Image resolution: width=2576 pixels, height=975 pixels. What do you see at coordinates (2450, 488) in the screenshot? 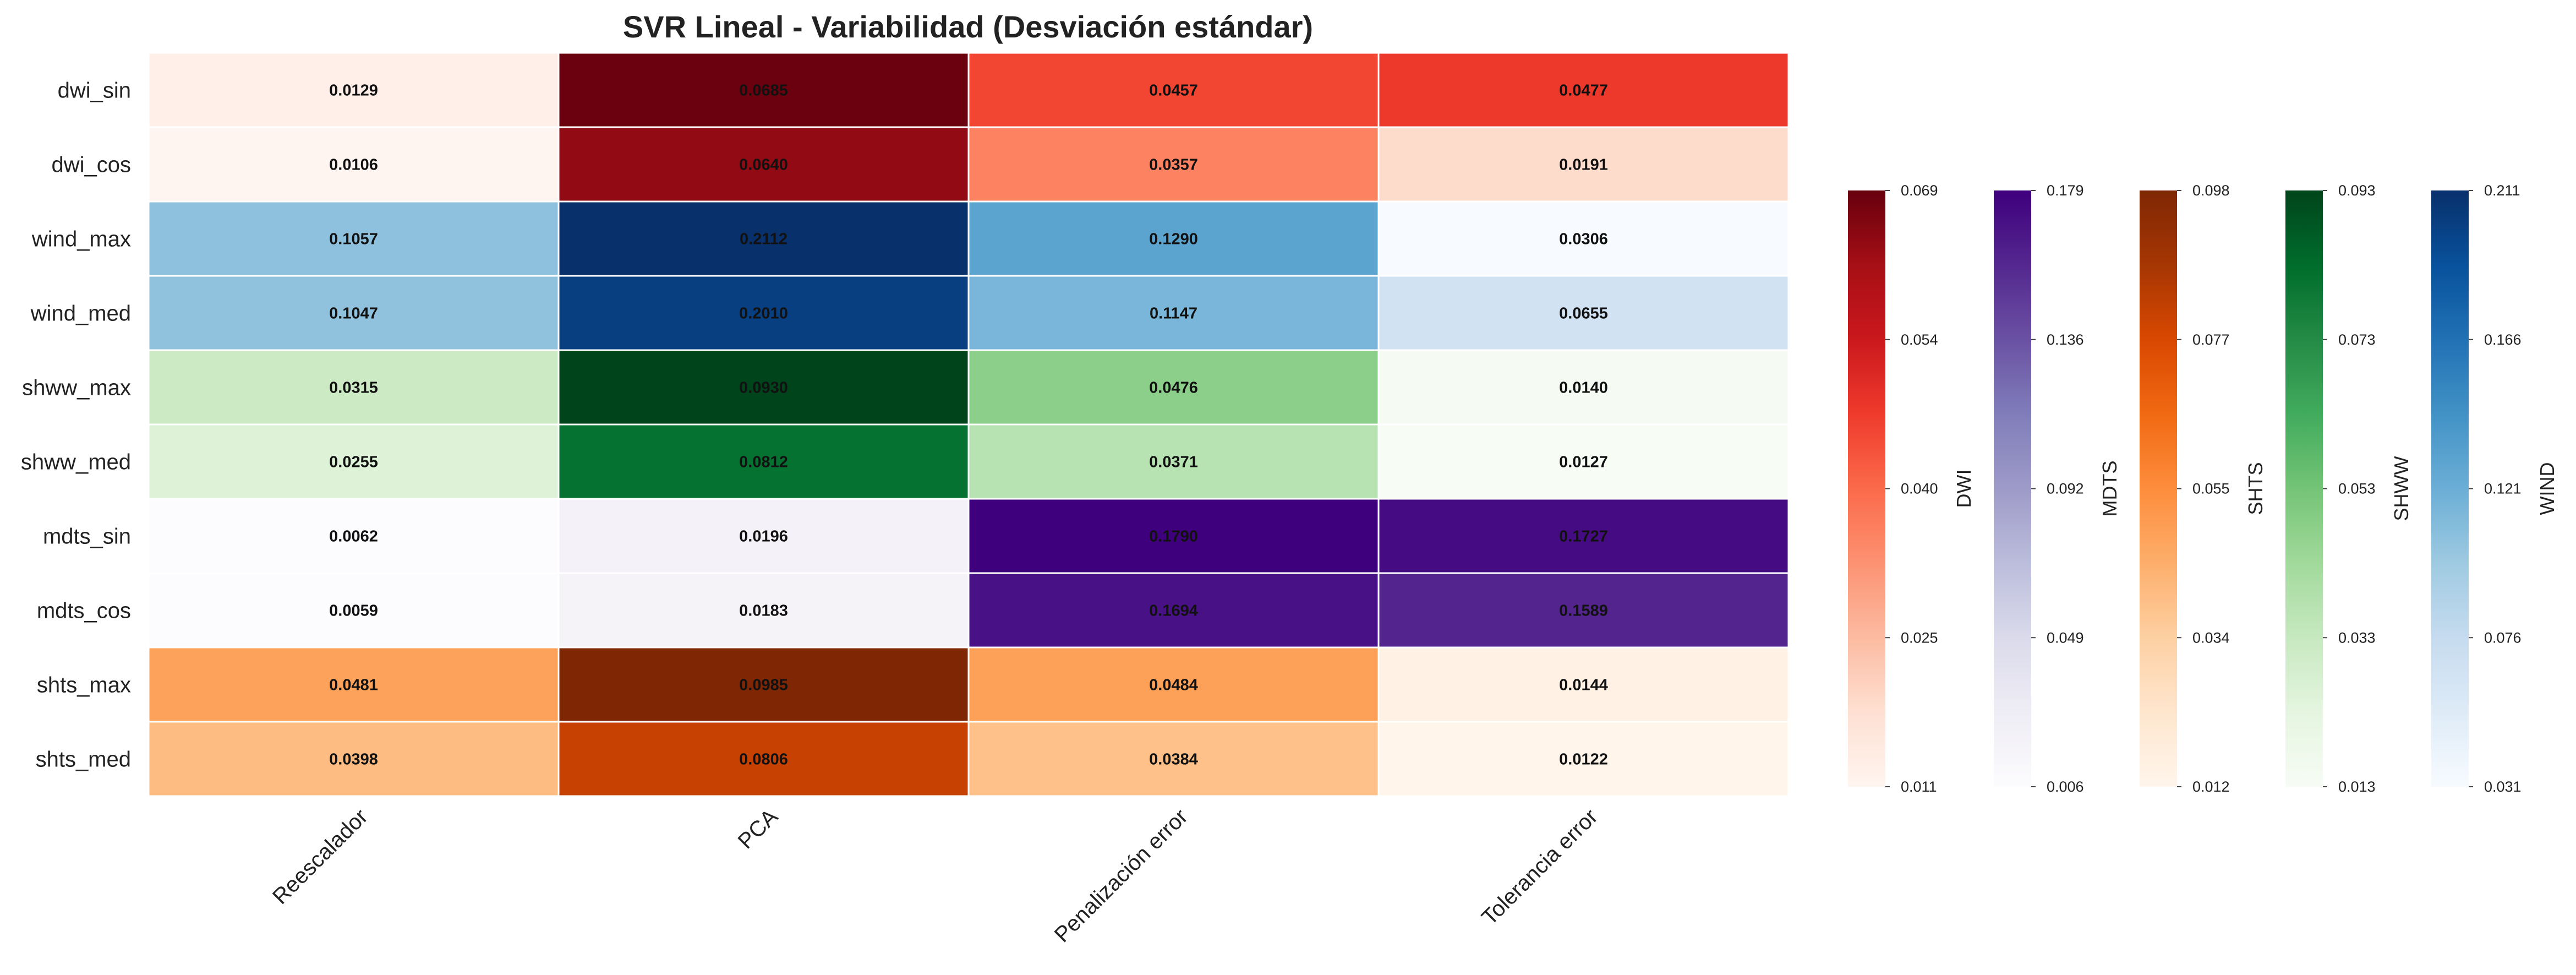
I see `colorbar-gradient-wind` at bounding box center [2450, 488].